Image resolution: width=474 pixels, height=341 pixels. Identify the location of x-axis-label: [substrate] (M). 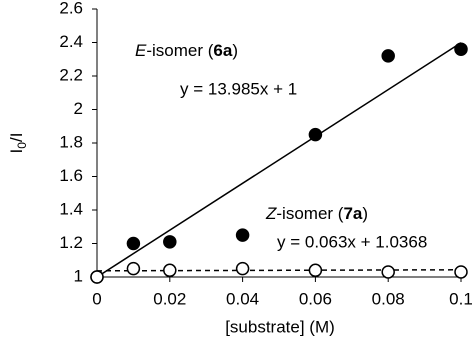
(280, 326).